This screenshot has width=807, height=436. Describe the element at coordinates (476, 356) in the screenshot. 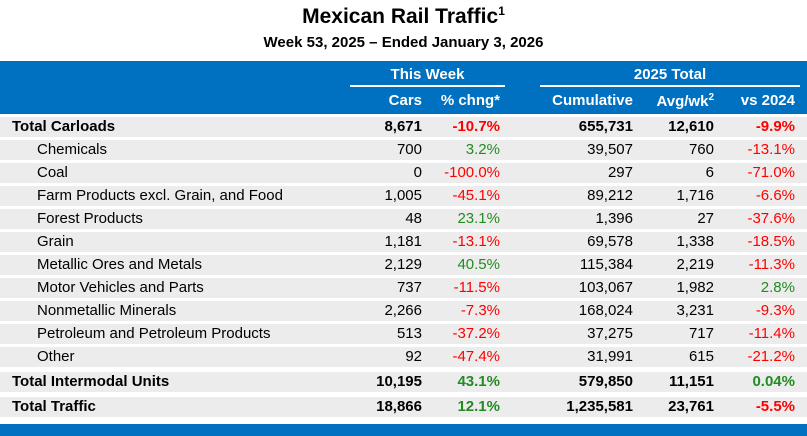

I see `pct-change-value: -47.4%` at that location.